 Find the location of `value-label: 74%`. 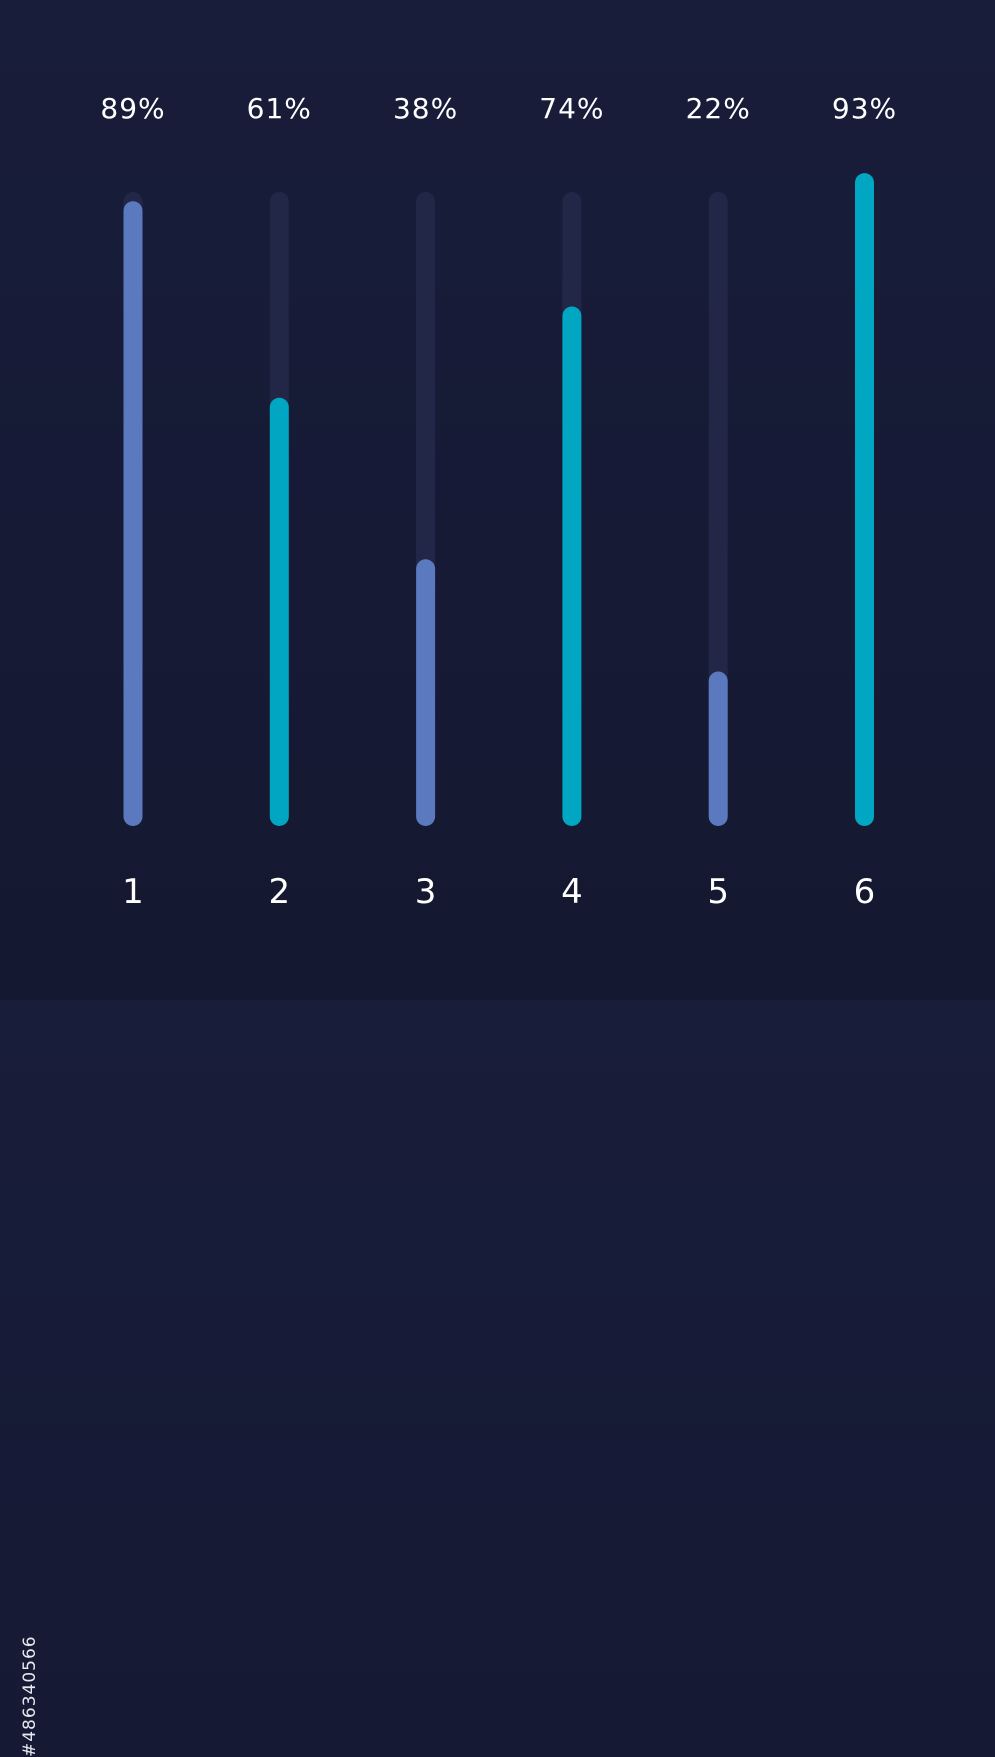

value-label: 74% is located at coordinates (571, 108).